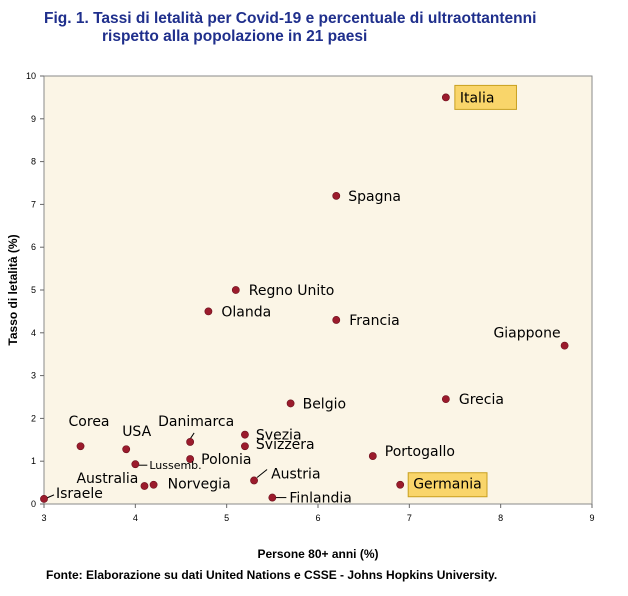 Image resolution: width=628 pixels, height=596 pixels. I want to click on x-tick-label: 3, so click(43, 518).